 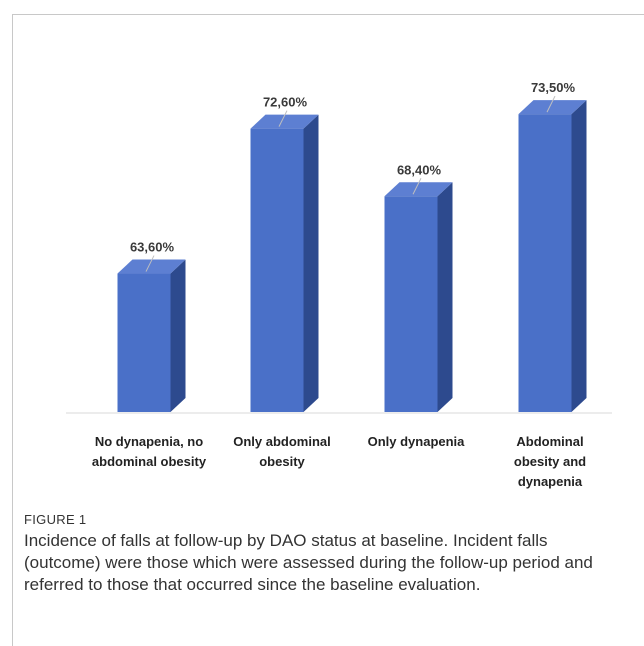 What do you see at coordinates (282, 451) in the screenshot?
I see `category-label: Only abdominal obesity` at bounding box center [282, 451].